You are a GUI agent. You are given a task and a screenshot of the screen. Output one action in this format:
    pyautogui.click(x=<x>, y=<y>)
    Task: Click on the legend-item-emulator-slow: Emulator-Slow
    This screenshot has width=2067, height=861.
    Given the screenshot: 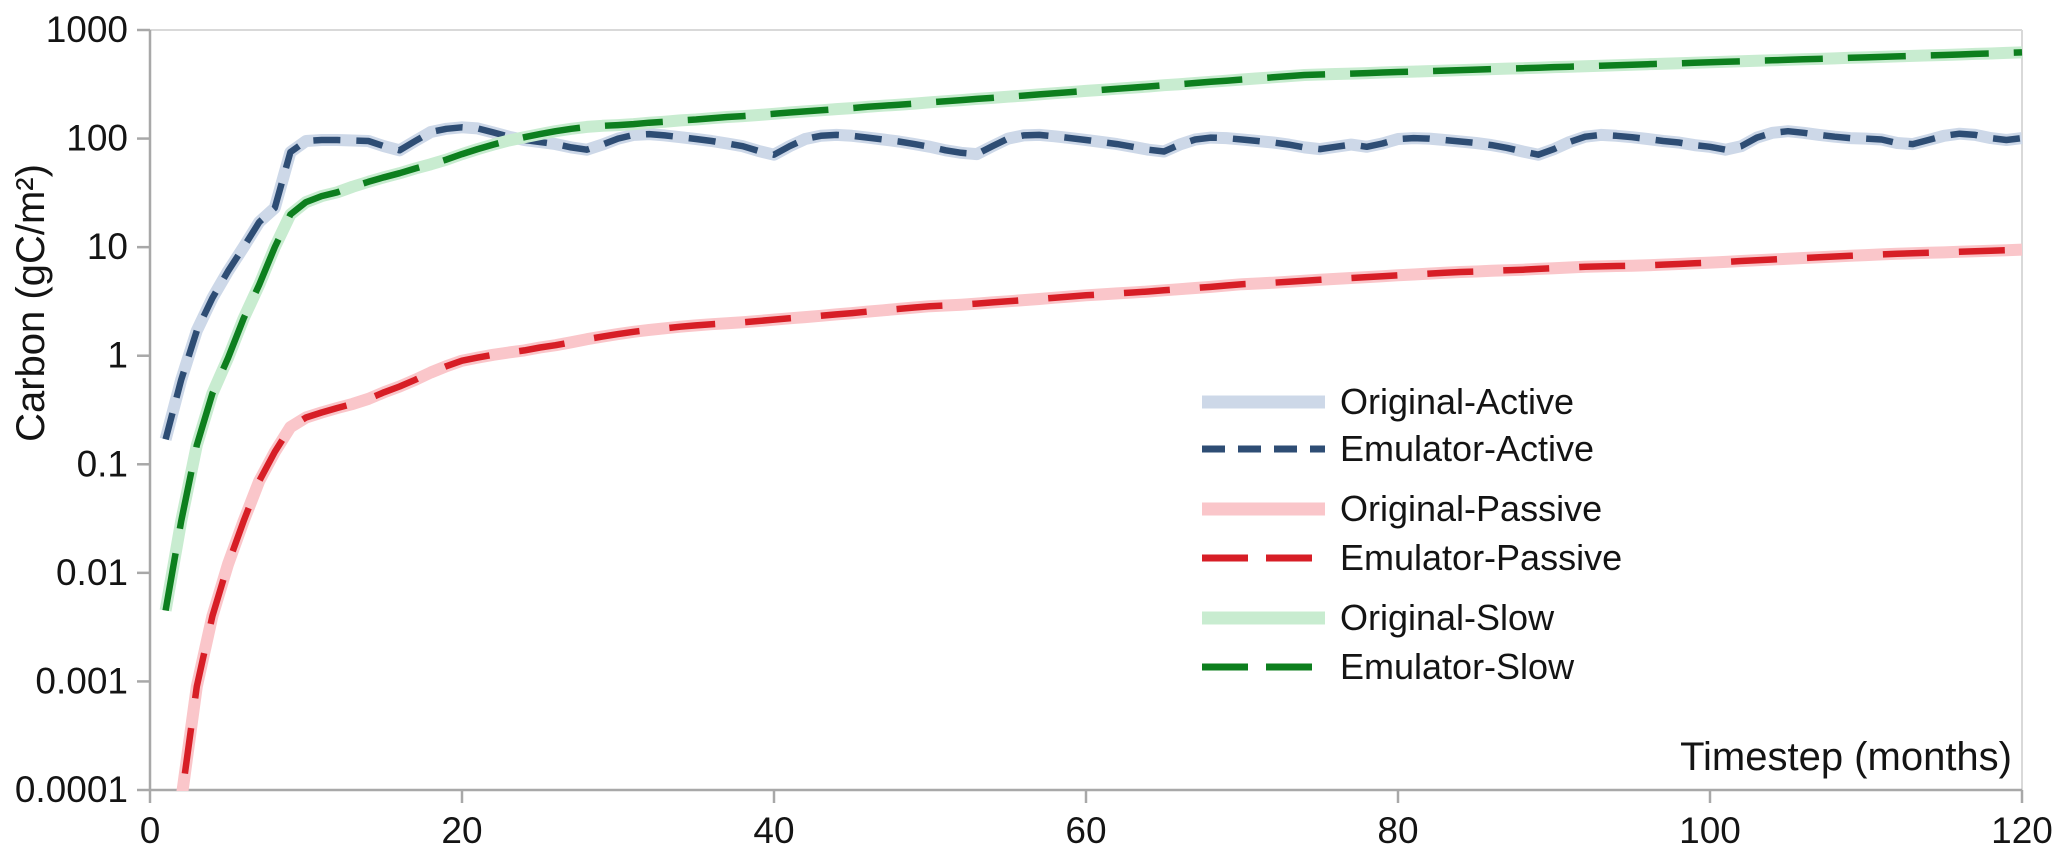 What is the action you would take?
    pyautogui.click(x=1388, y=666)
    